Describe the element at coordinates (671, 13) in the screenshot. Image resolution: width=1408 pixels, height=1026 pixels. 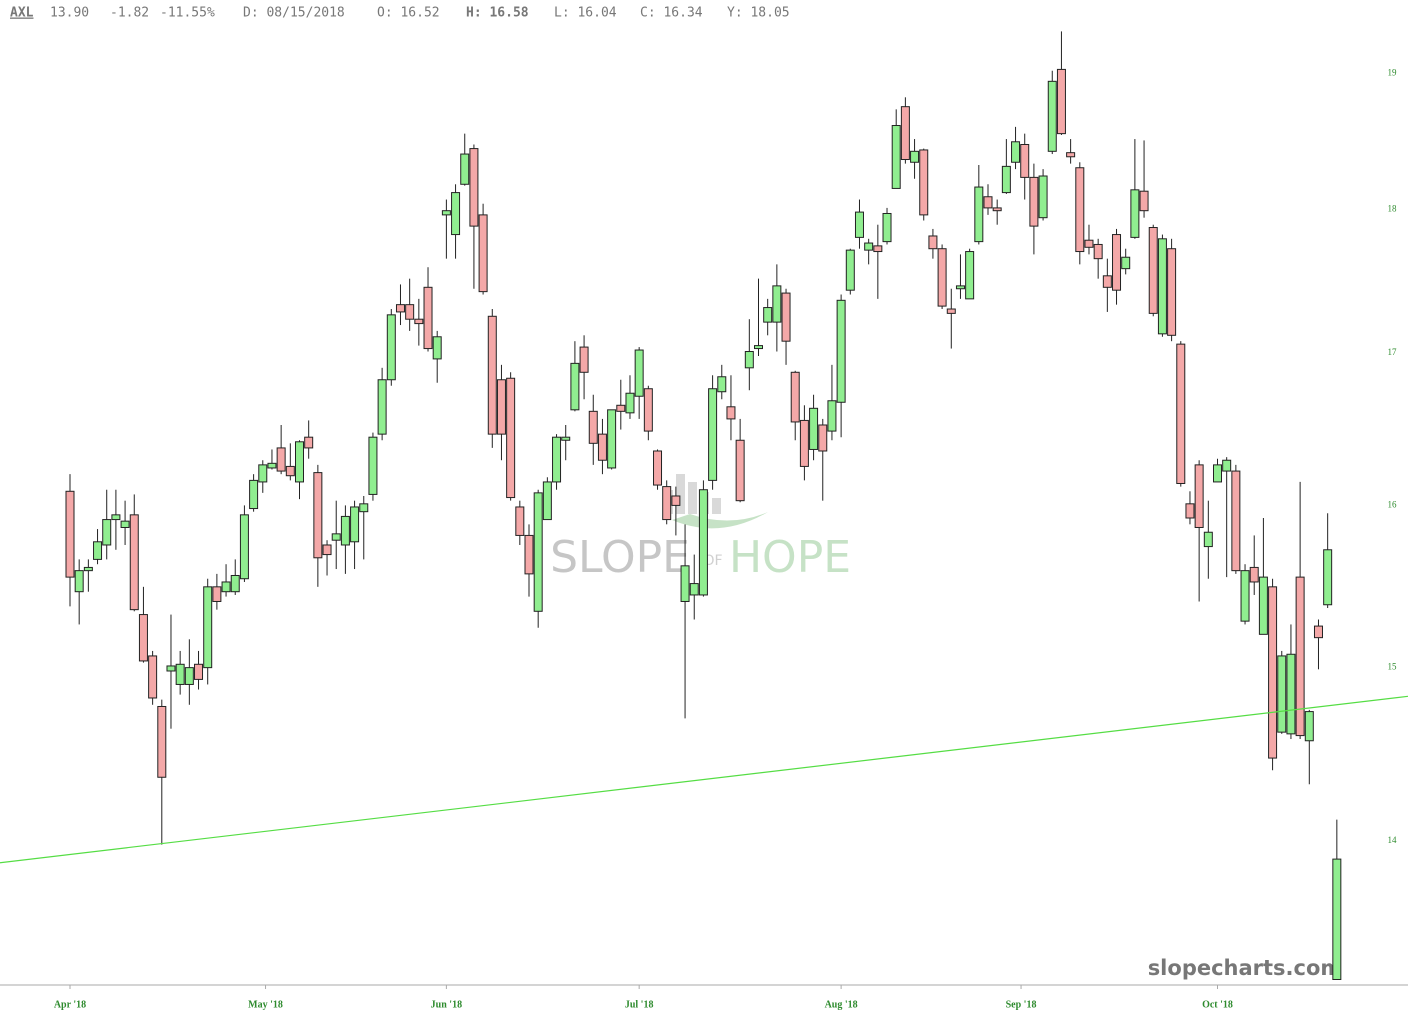
I see `readout: C: 16.34` at that location.